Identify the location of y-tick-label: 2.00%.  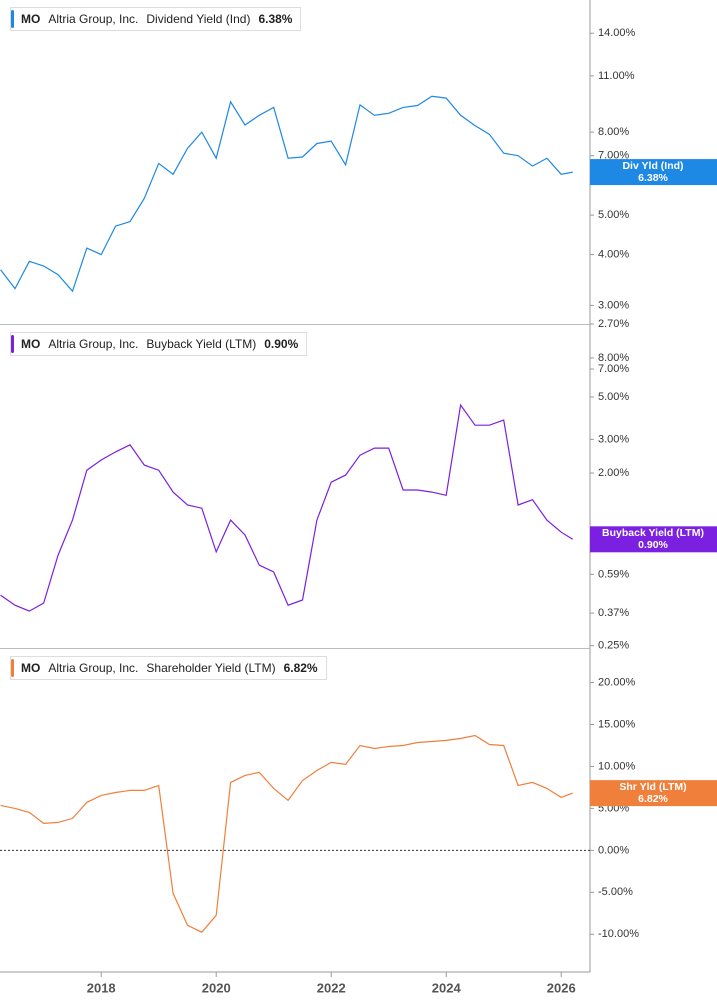
(613, 473).